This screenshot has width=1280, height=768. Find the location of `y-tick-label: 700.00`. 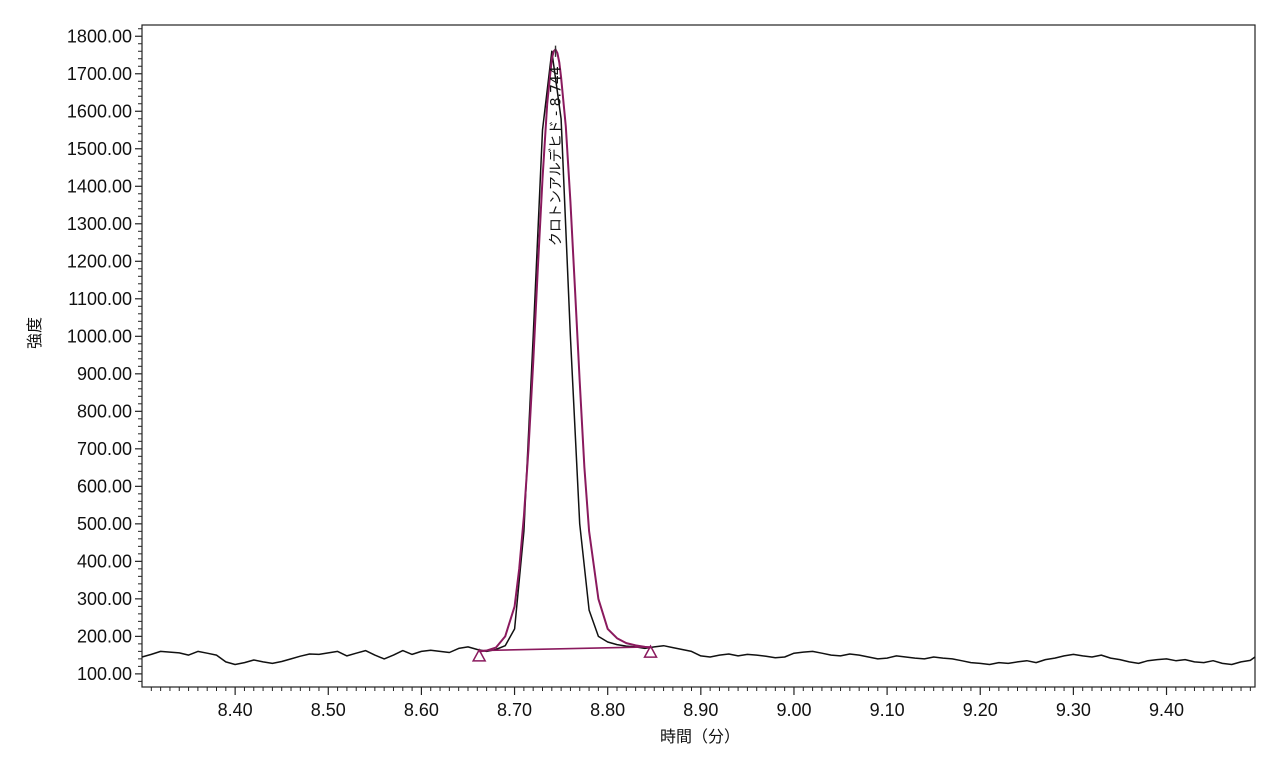

y-tick-label: 700.00 is located at coordinates (104, 449).